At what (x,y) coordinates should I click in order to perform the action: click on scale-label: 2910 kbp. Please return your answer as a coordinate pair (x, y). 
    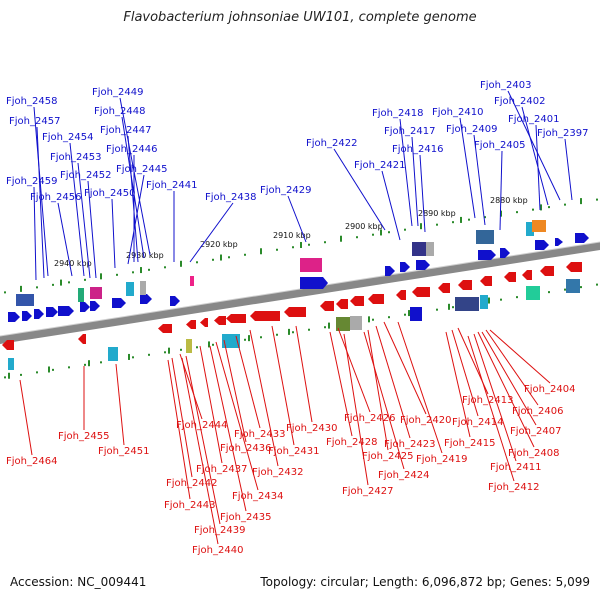
    Looking at the image, I should click on (292, 235).